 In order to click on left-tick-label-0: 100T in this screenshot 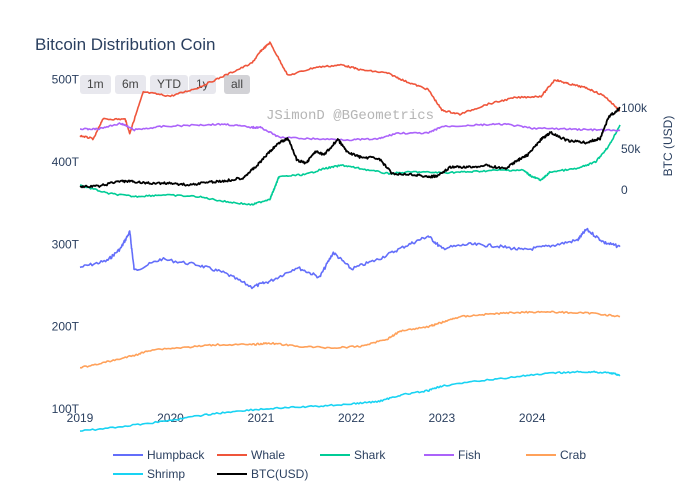, I will do `click(66, 409)`.